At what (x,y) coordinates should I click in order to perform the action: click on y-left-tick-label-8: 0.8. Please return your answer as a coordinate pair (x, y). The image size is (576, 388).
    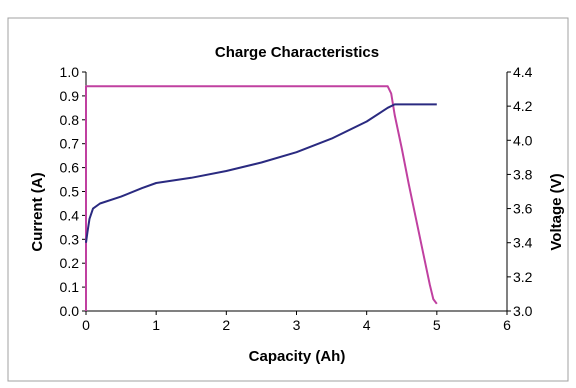
    Looking at the image, I should click on (70, 120).